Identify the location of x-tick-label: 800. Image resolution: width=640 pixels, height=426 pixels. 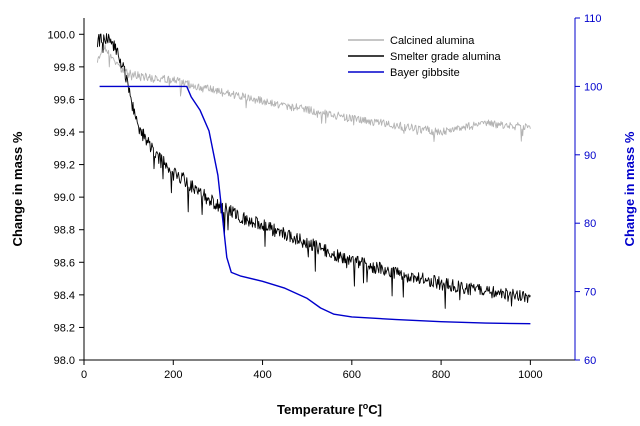
(441, 375).